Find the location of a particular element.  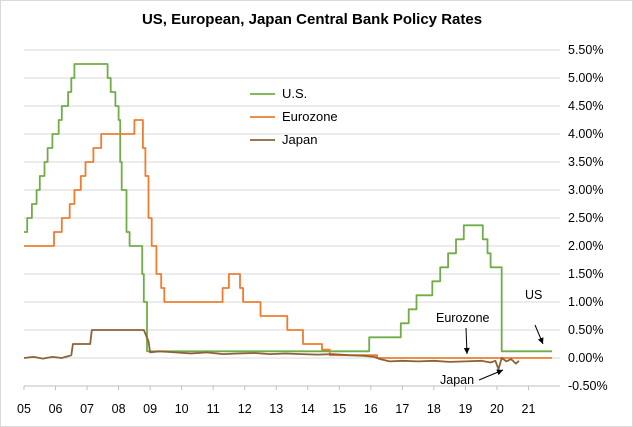

y-tick-label: 4.00% is located at coordinates (585, 134).